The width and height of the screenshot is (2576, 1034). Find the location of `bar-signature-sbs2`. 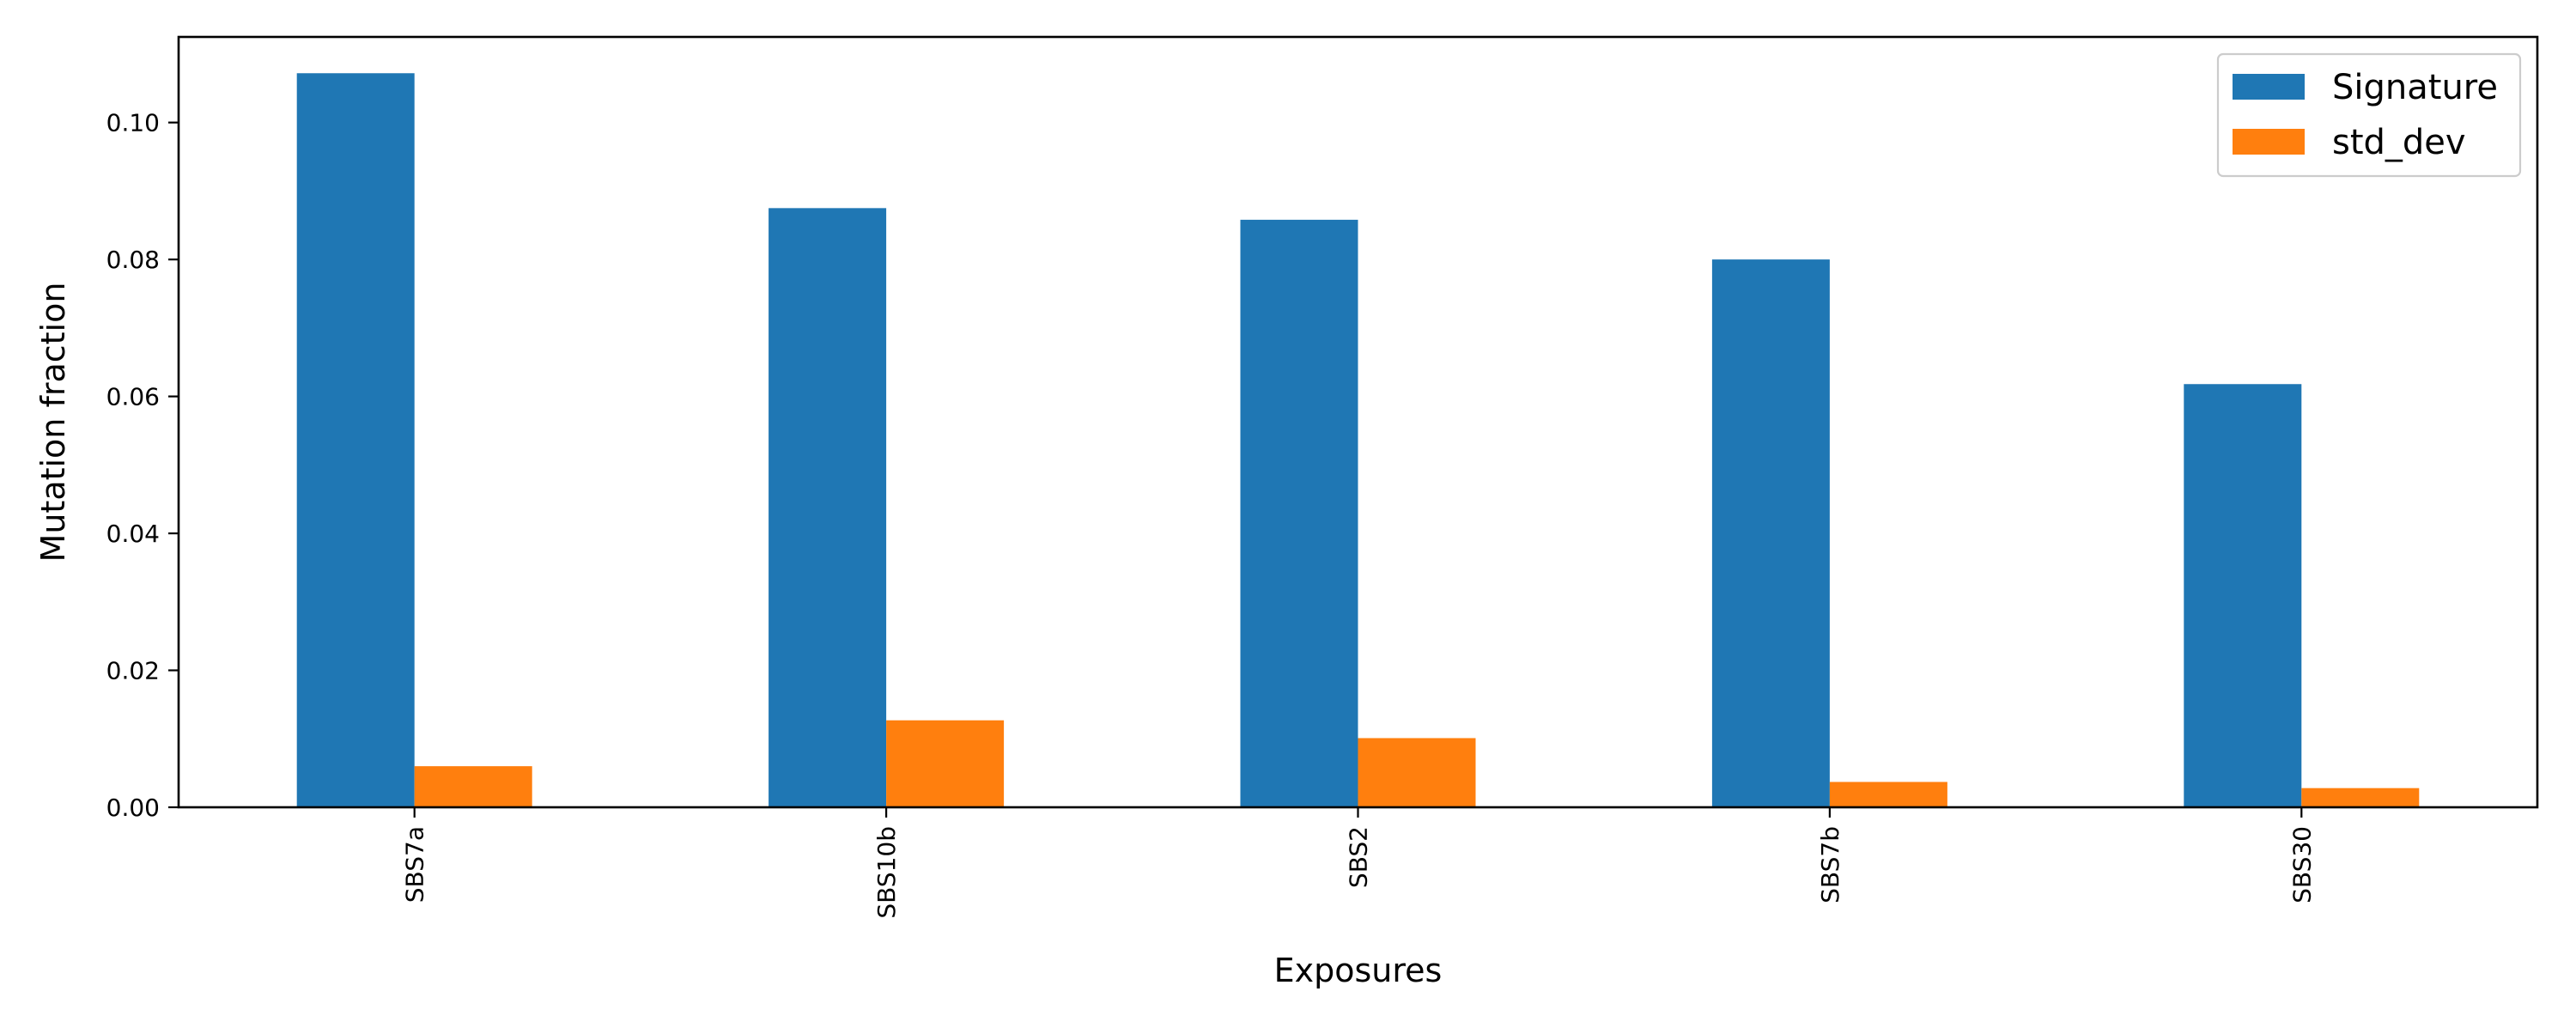

bar-signature-sbs2 is located at coordinates (1299, 513).